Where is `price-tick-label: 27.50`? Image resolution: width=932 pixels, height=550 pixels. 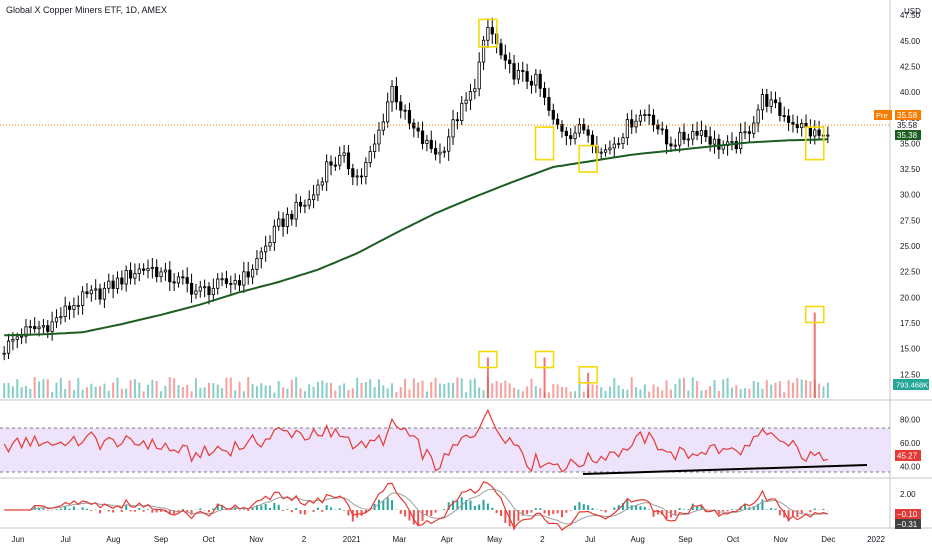 price-tick-label: 27.50 is located at coordinates (910, 220).